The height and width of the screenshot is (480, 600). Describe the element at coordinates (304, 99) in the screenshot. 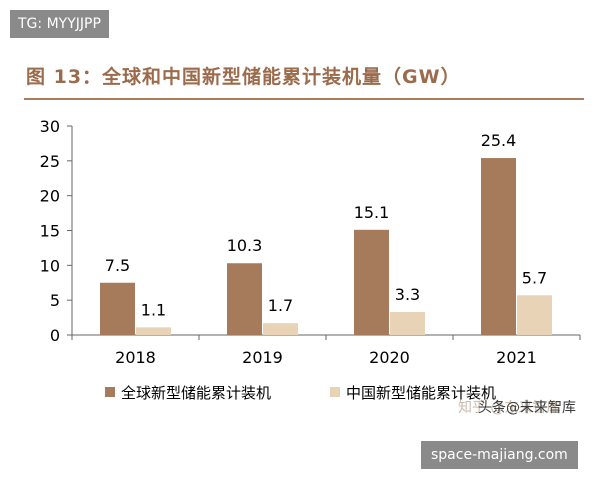

I see `title-divider` at that location.